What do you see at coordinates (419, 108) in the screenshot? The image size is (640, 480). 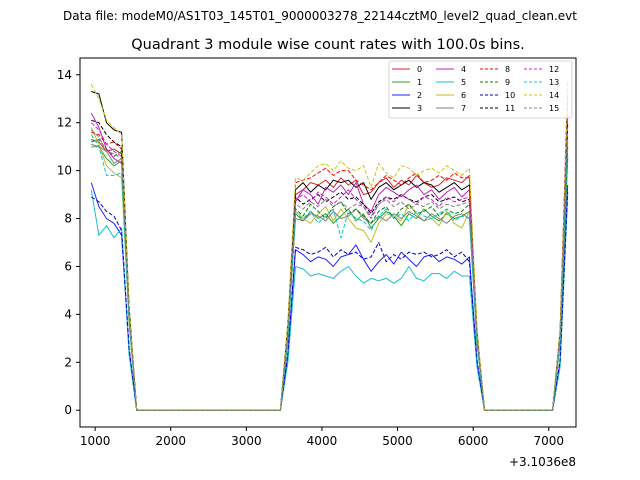 I see `legend-label-3: 3` at bounding box center [419, 108].